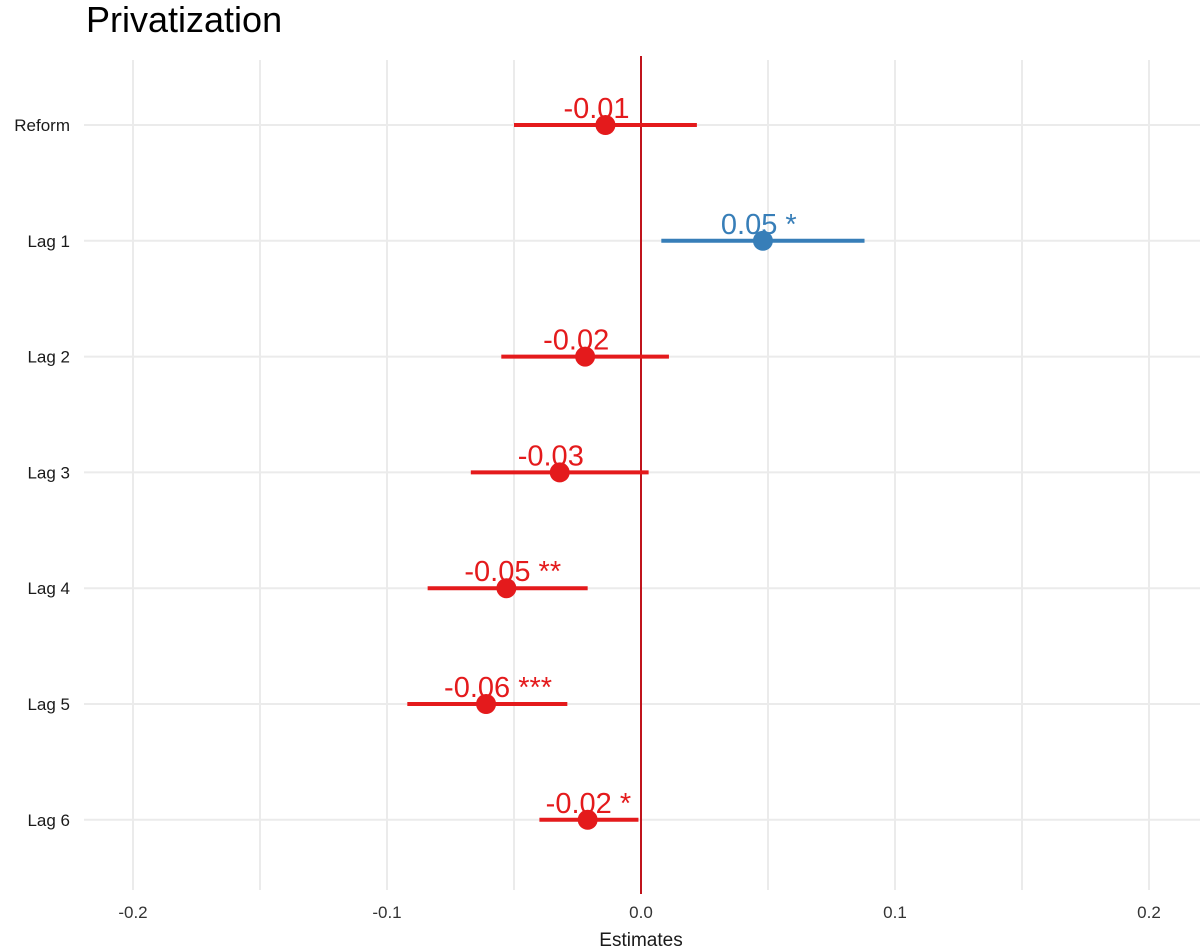 The image size is (1200, 951). I want to click on x-axis-tick-labels: -0.2 -0.1 0.0 0.1 0.2, so click(639, 912).